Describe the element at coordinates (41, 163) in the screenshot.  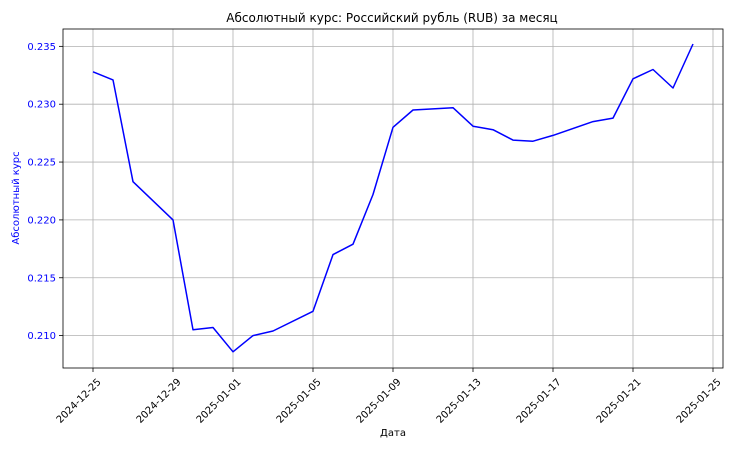
I see `y-tick-label: 0.225` at that location.